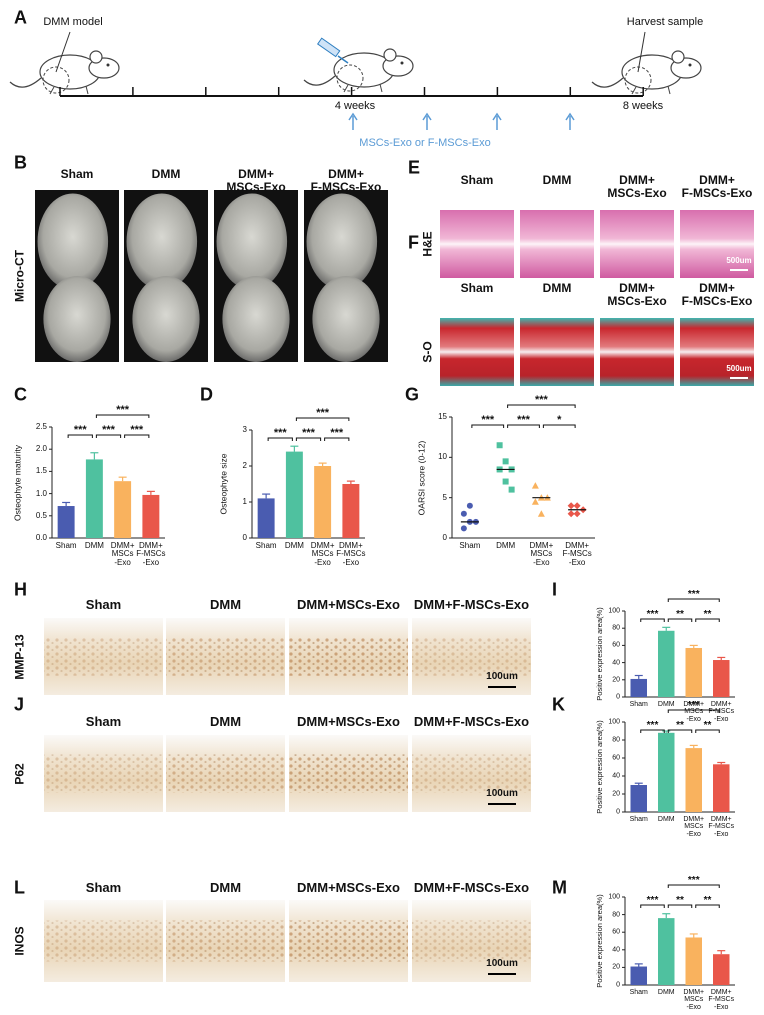 Image resolution: width=764 pixels, height=1015 pixels. Describe the element at coordinates (20, 589) in the screenshot. I see `panel-label: H` at that location.